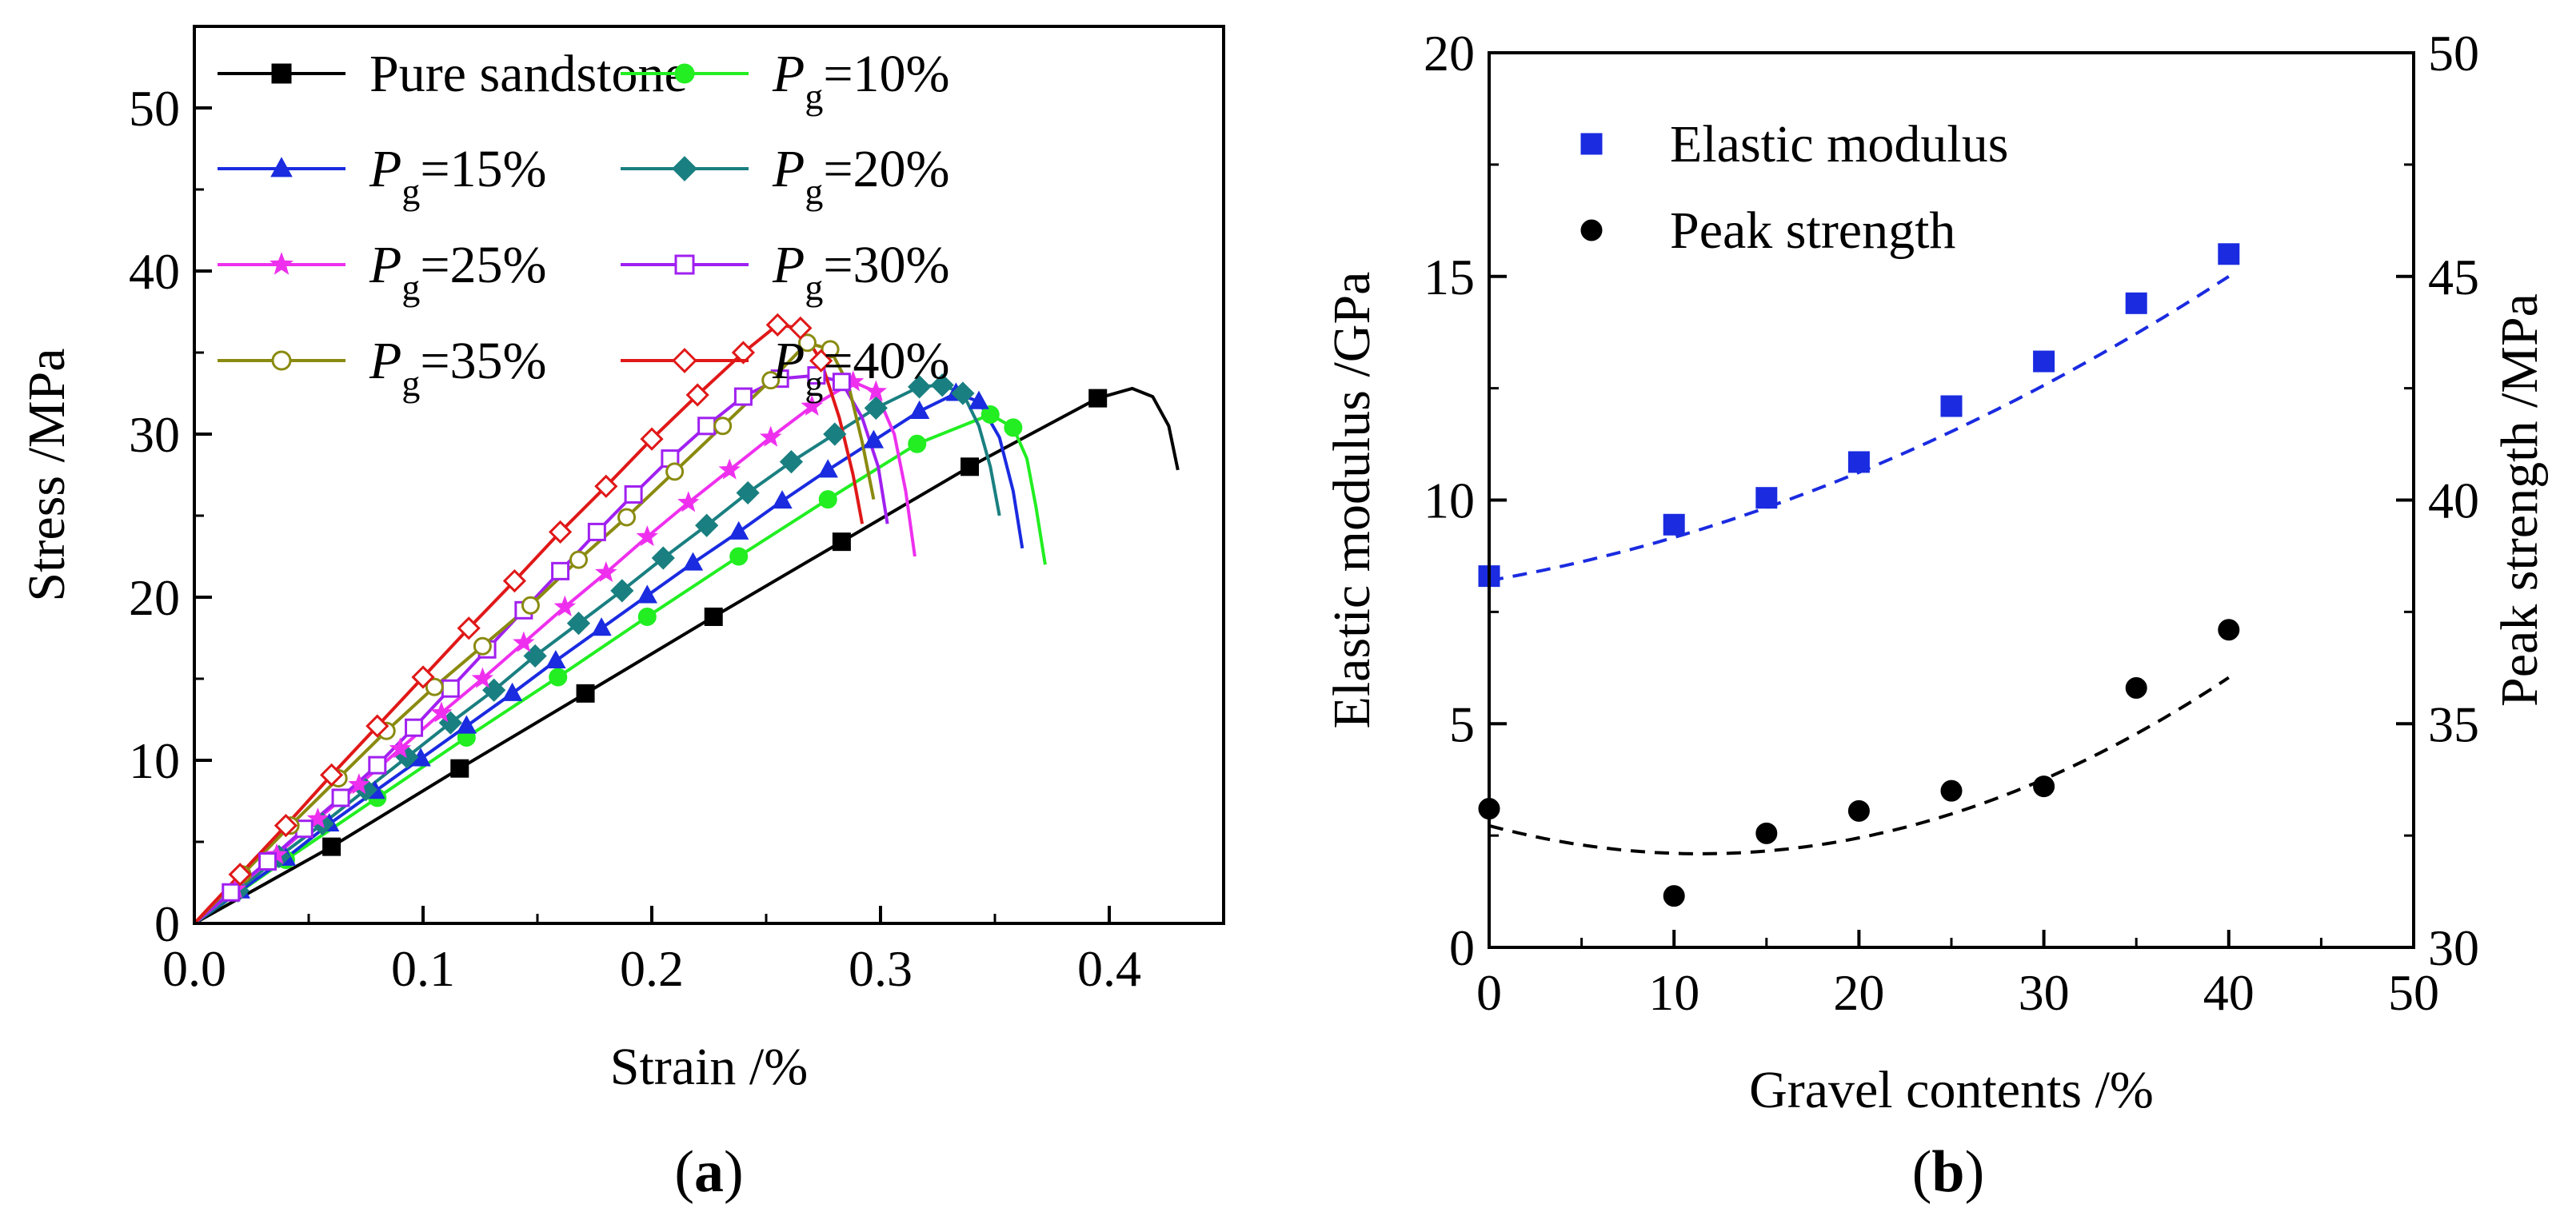  What do you see at coordinates (1794, 144) in the screenshot?
I see `legend-item-0: Elastic modulus` at bounding box center [1794, 144].